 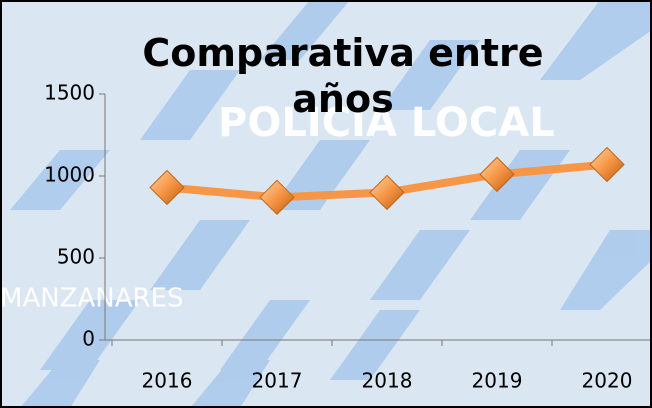 I want to click on x-tick-label: 2018, so click(x=387, y=381).